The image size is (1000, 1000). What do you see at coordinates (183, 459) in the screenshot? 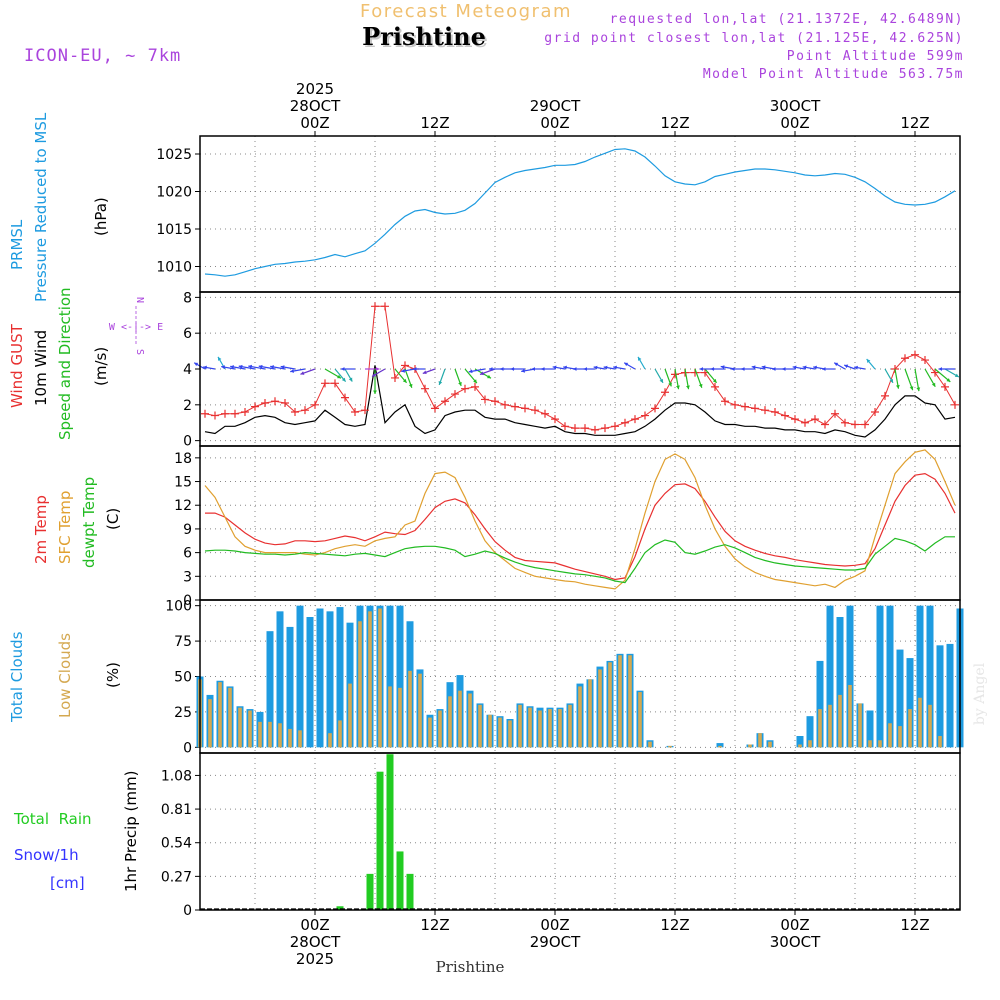
I see `temperature-ytick-label: 18` at bounding box center [183, 459].